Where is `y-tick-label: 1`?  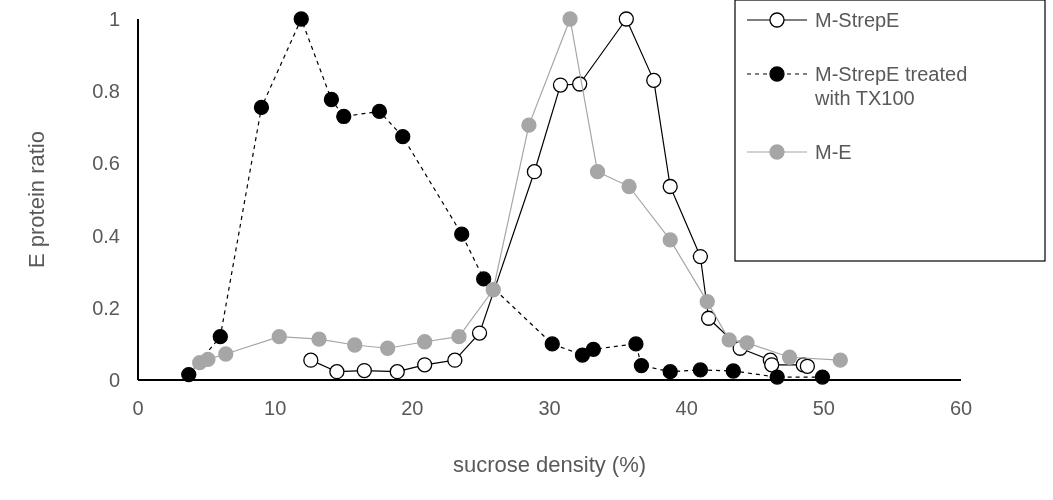
y-tick-label: 1 is located at coordinates (114, 19).